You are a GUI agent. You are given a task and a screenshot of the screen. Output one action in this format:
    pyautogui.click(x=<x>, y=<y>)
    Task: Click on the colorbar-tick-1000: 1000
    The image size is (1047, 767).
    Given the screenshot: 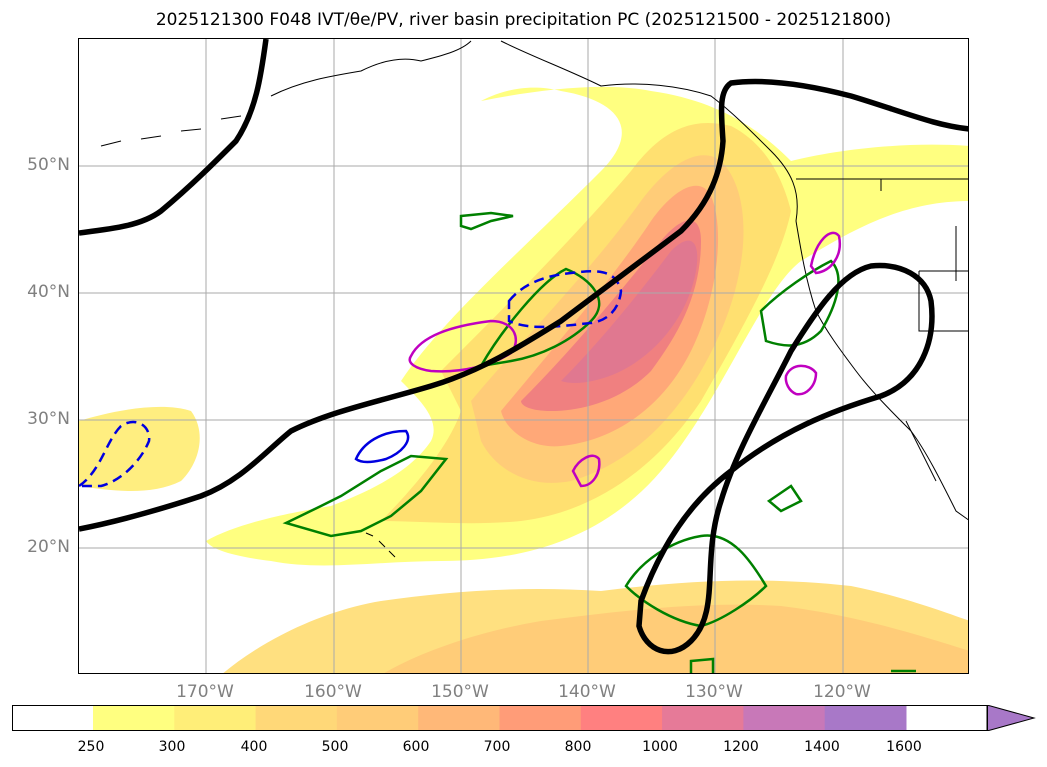 What is the action you would take?
    pyautogui.click(x=660, y=747)
    